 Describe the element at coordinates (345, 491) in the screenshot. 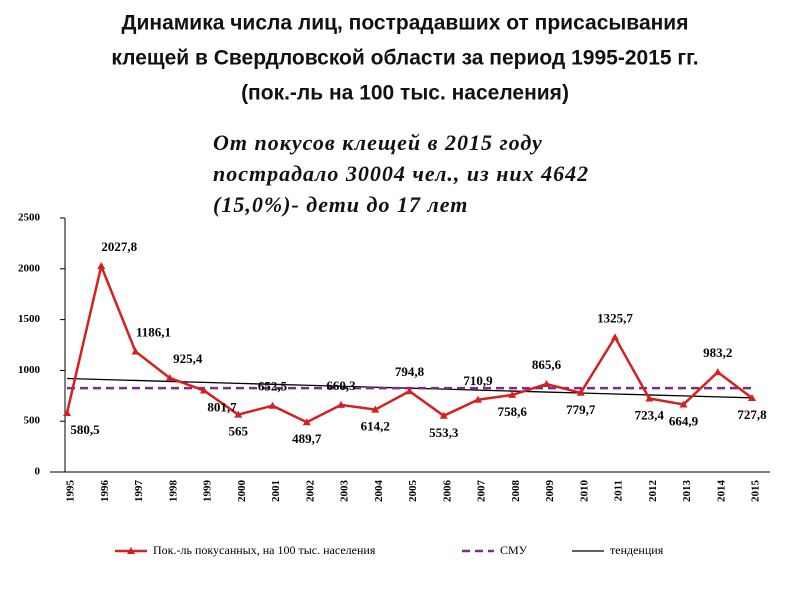

I see `x-tick-label: 2003` at that location.